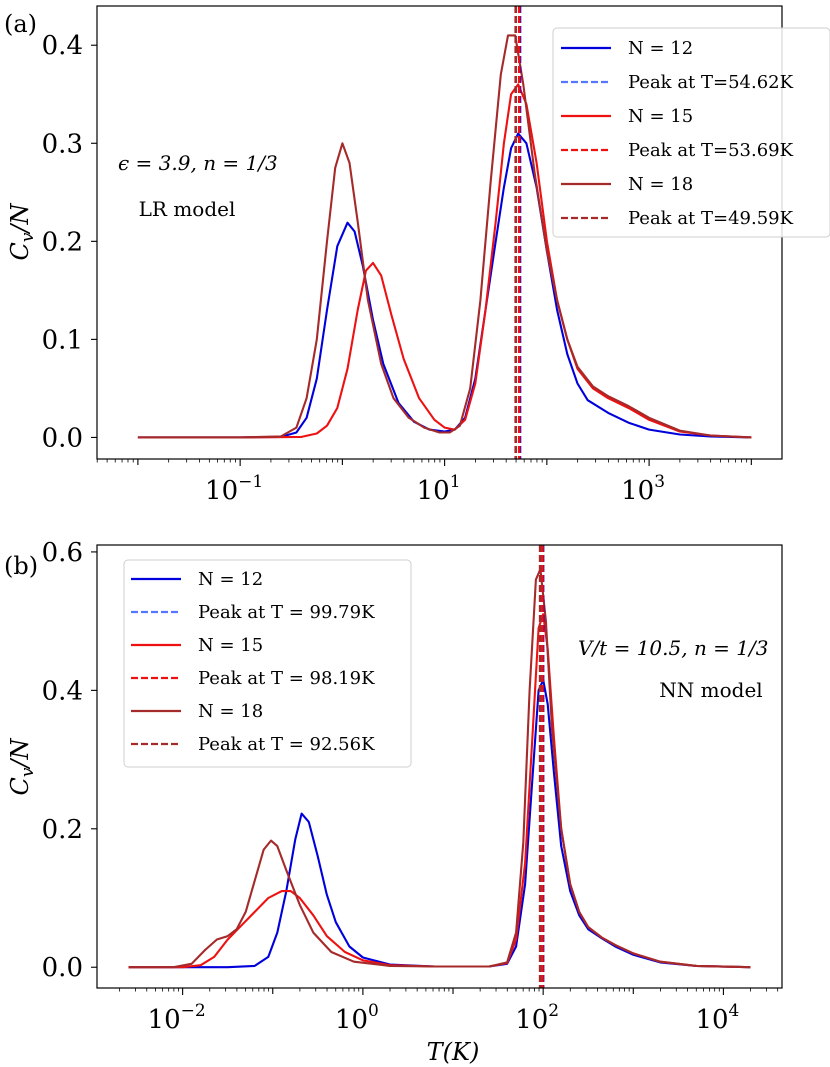 The height and width of the screenshot is (1067, 830). What do you see at coordinates (711, 82) in the screenshot?
I see `legend-entry: Peak at T=54.62K` at bounding box center [711, 82].